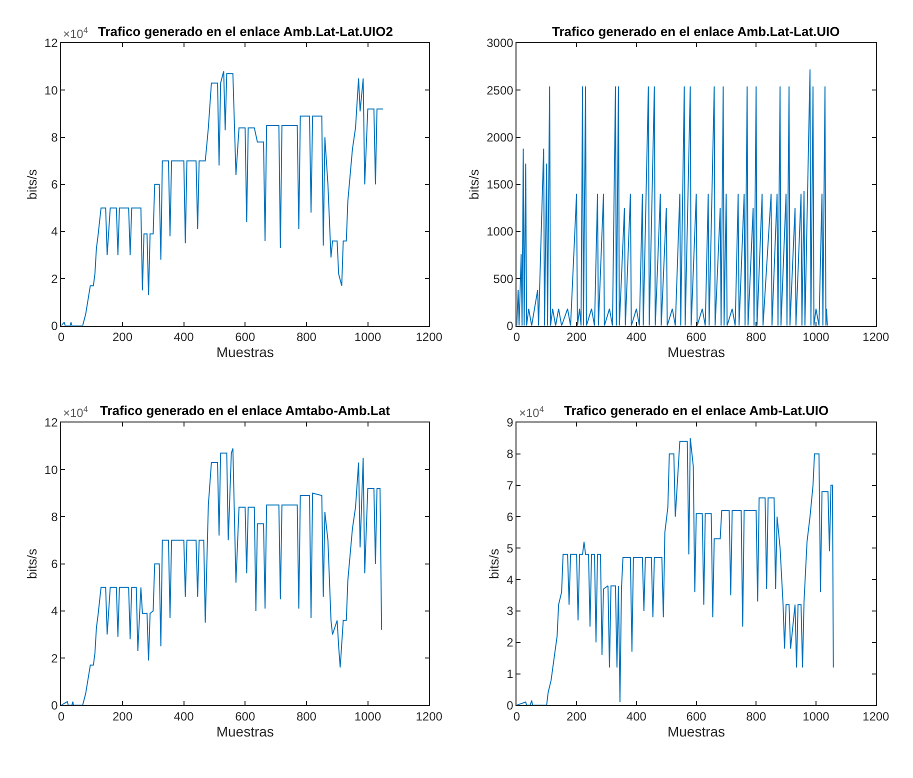 The width and height of the screenshot is (913, 778). Describe the element at coordinates (696, 410) in the screenshot. I see `chart-title: Trafico generado en el enlace Amb-Lat.UIO` at that location.